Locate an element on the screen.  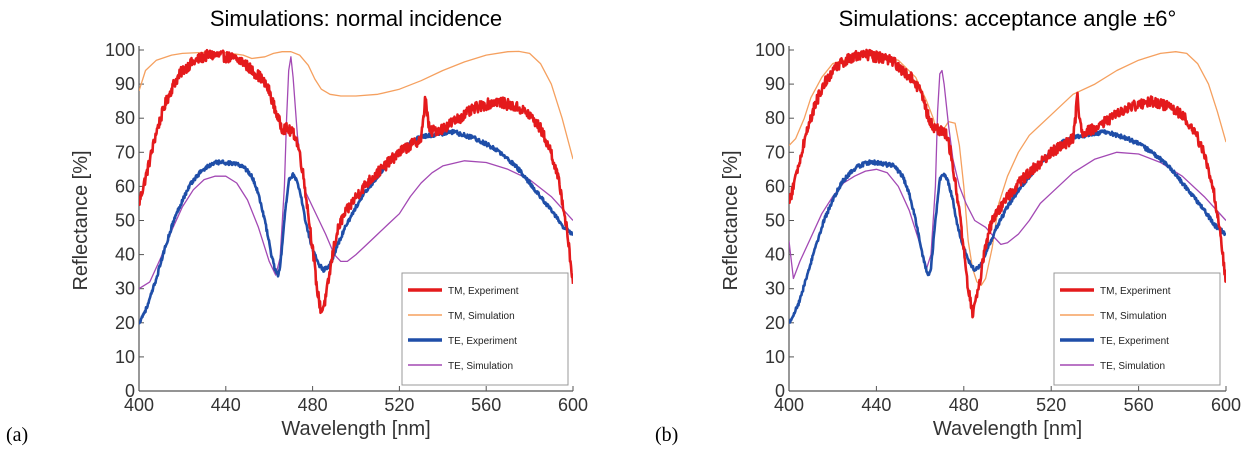
chart-title: Simulations: normal incidence is located at coordinates (356, 18).